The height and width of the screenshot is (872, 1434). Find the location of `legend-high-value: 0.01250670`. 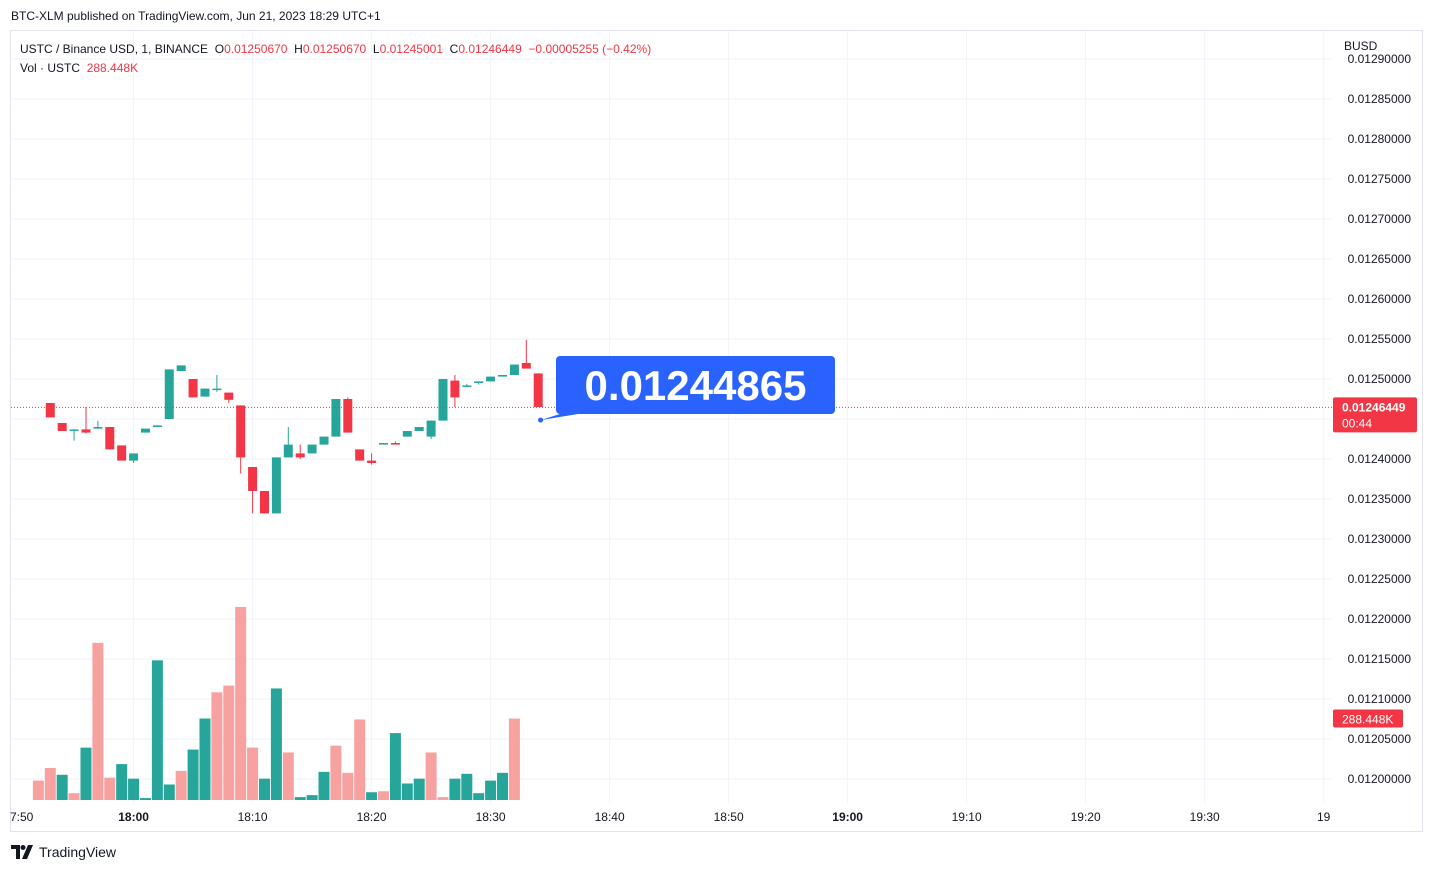

legend-high-value: 0.01250670 is located at coordinates (334, 49).